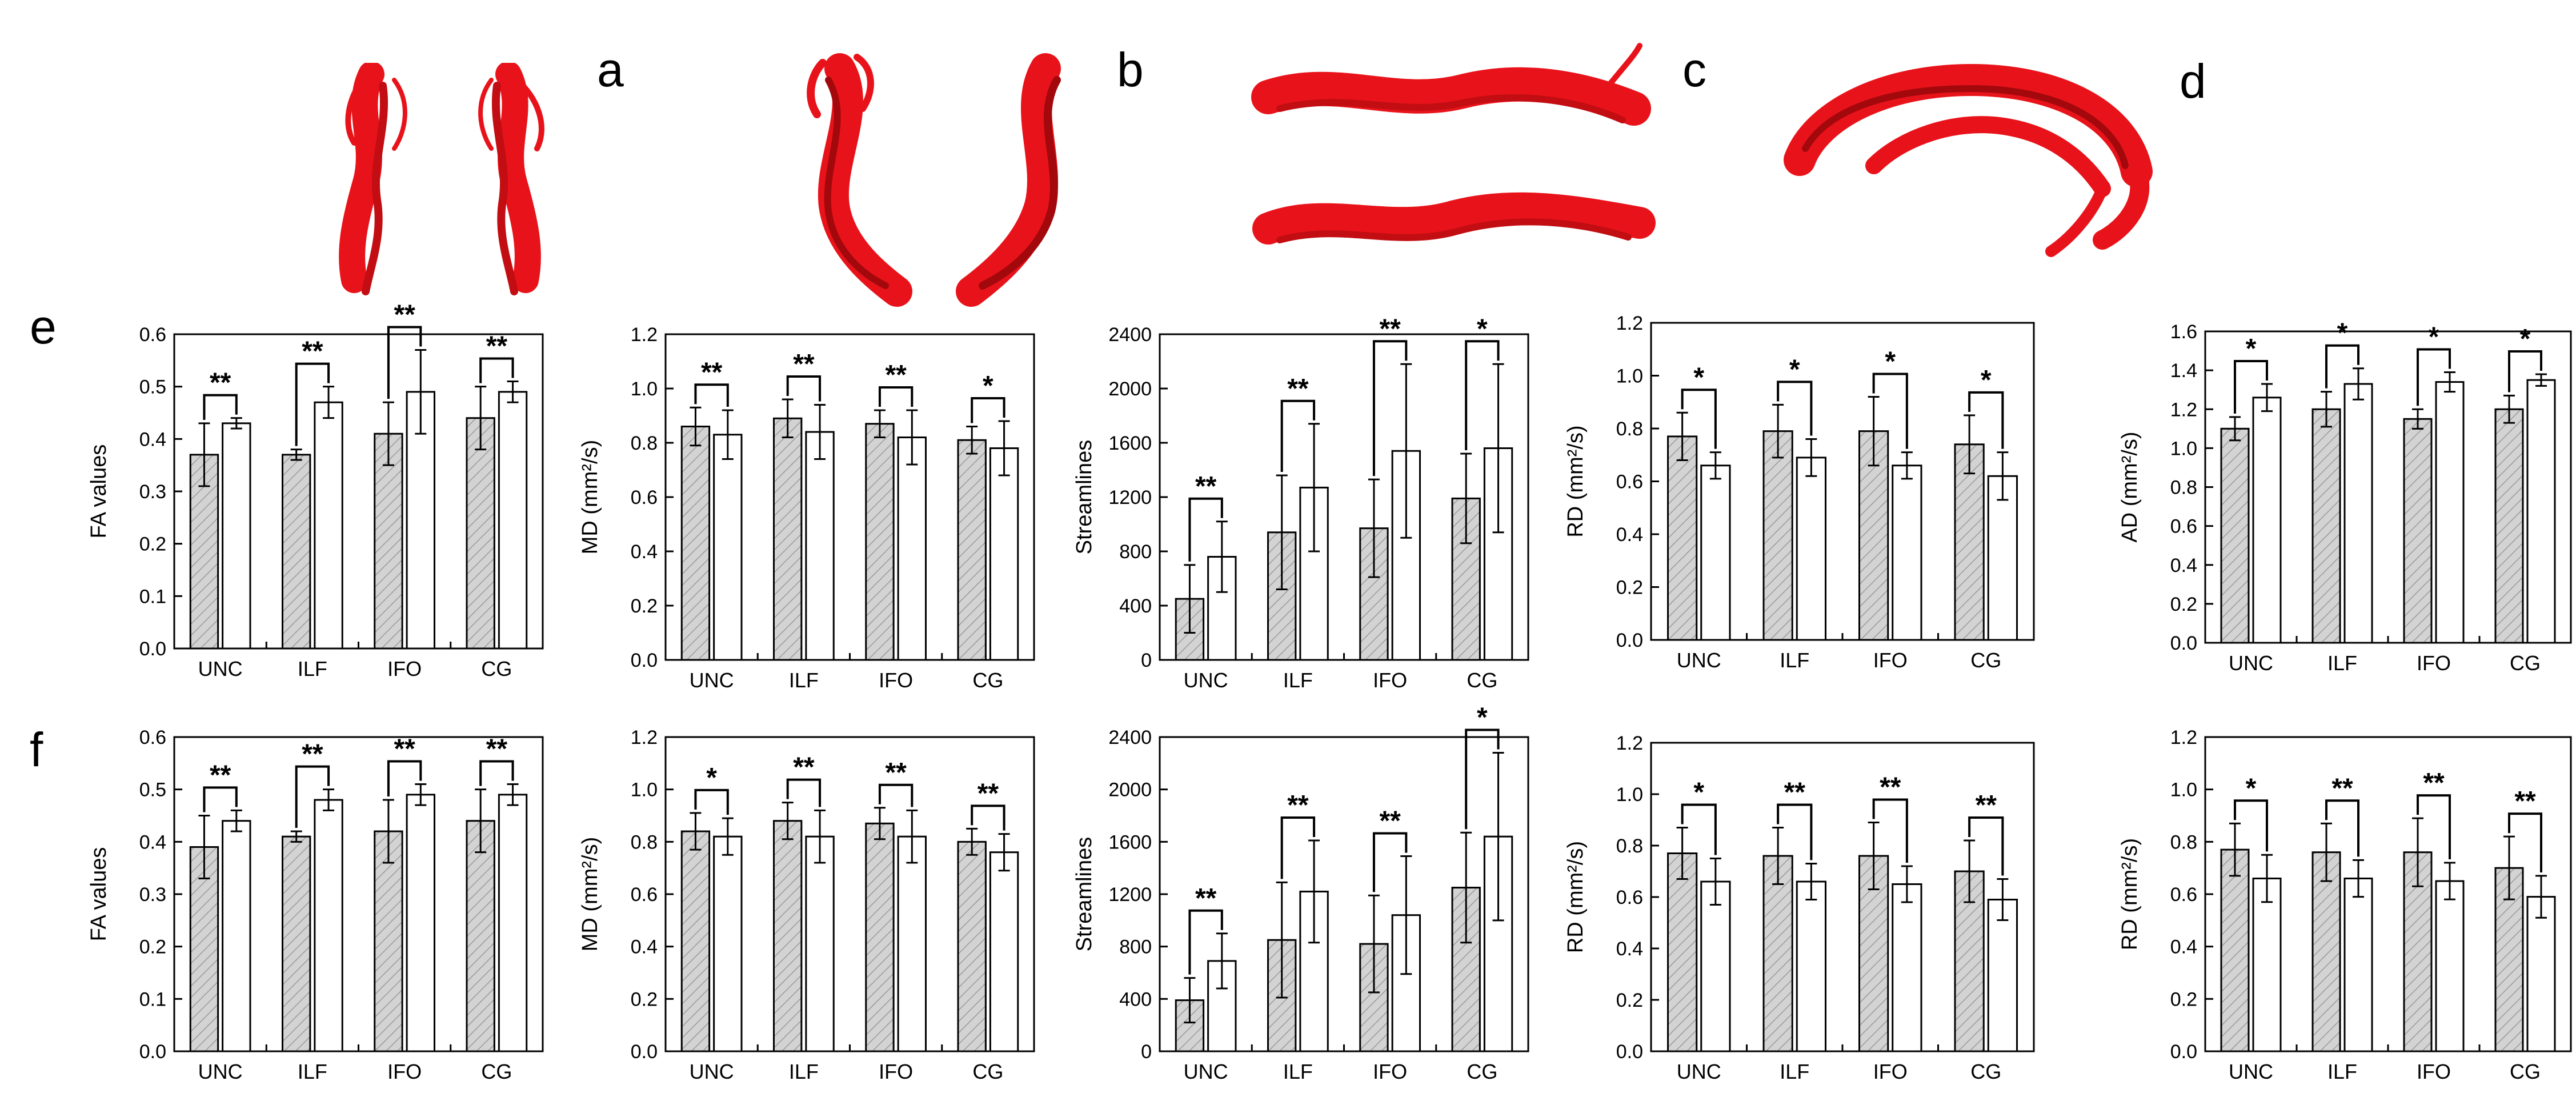  What do you see at coordinates (1146, 1052) in the screenshot?
I see `y-tick-label: 0` at bounding box center [1146, 1052].